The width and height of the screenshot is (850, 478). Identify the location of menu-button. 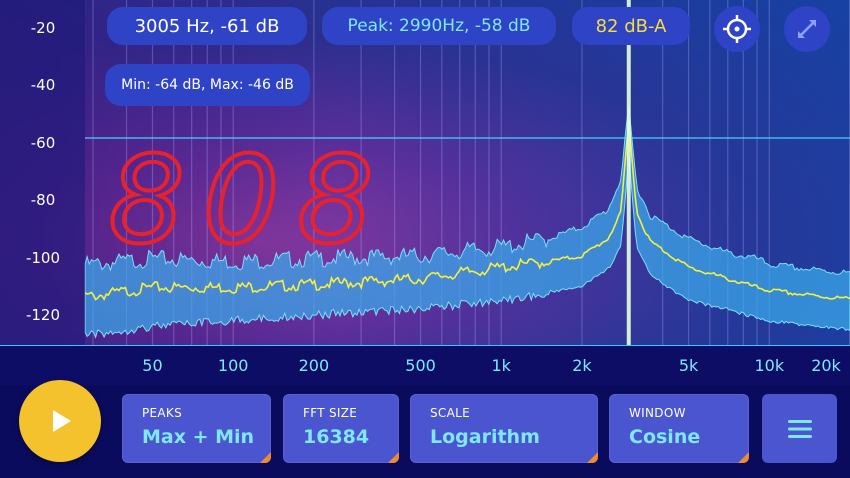
(799, 428).